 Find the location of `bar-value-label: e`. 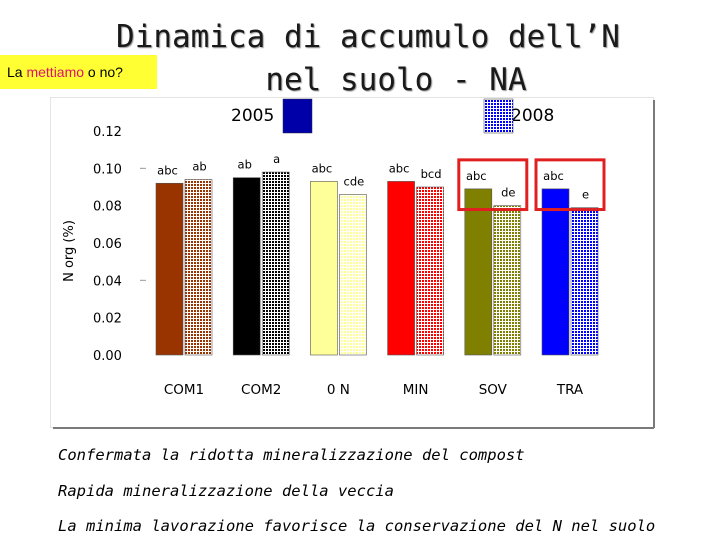

bar-value-label: e is located at coordinates (585, 195).